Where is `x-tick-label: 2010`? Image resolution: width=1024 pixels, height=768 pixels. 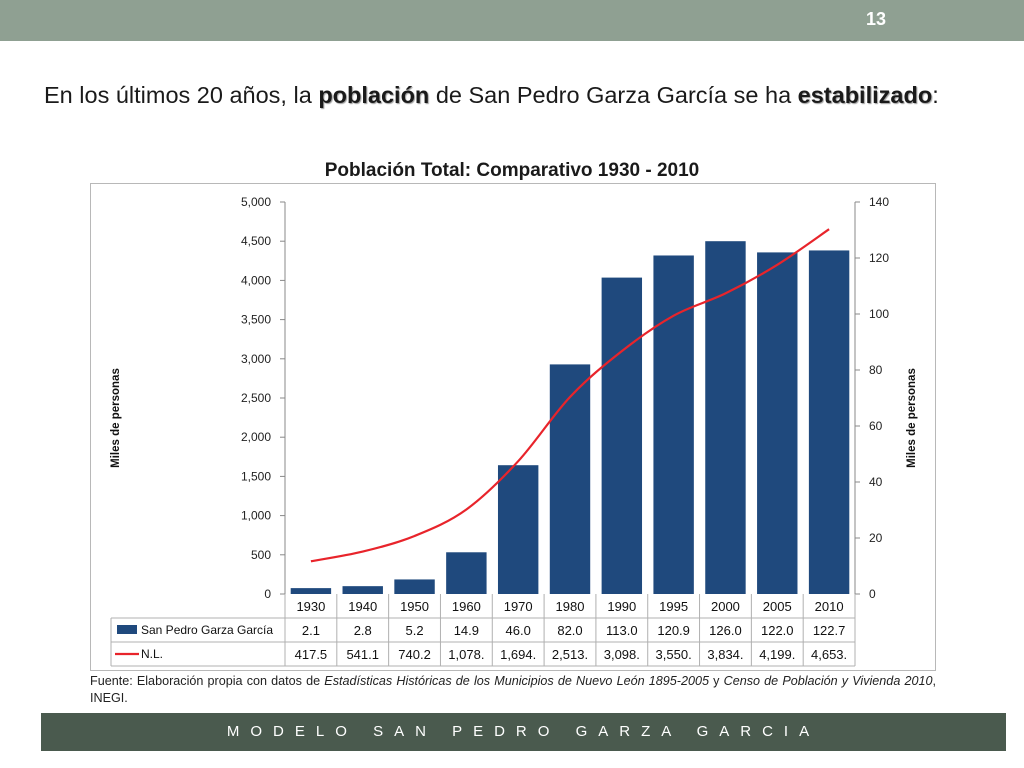
x-tick-label: 2010 is located at coordinates (829, 606).